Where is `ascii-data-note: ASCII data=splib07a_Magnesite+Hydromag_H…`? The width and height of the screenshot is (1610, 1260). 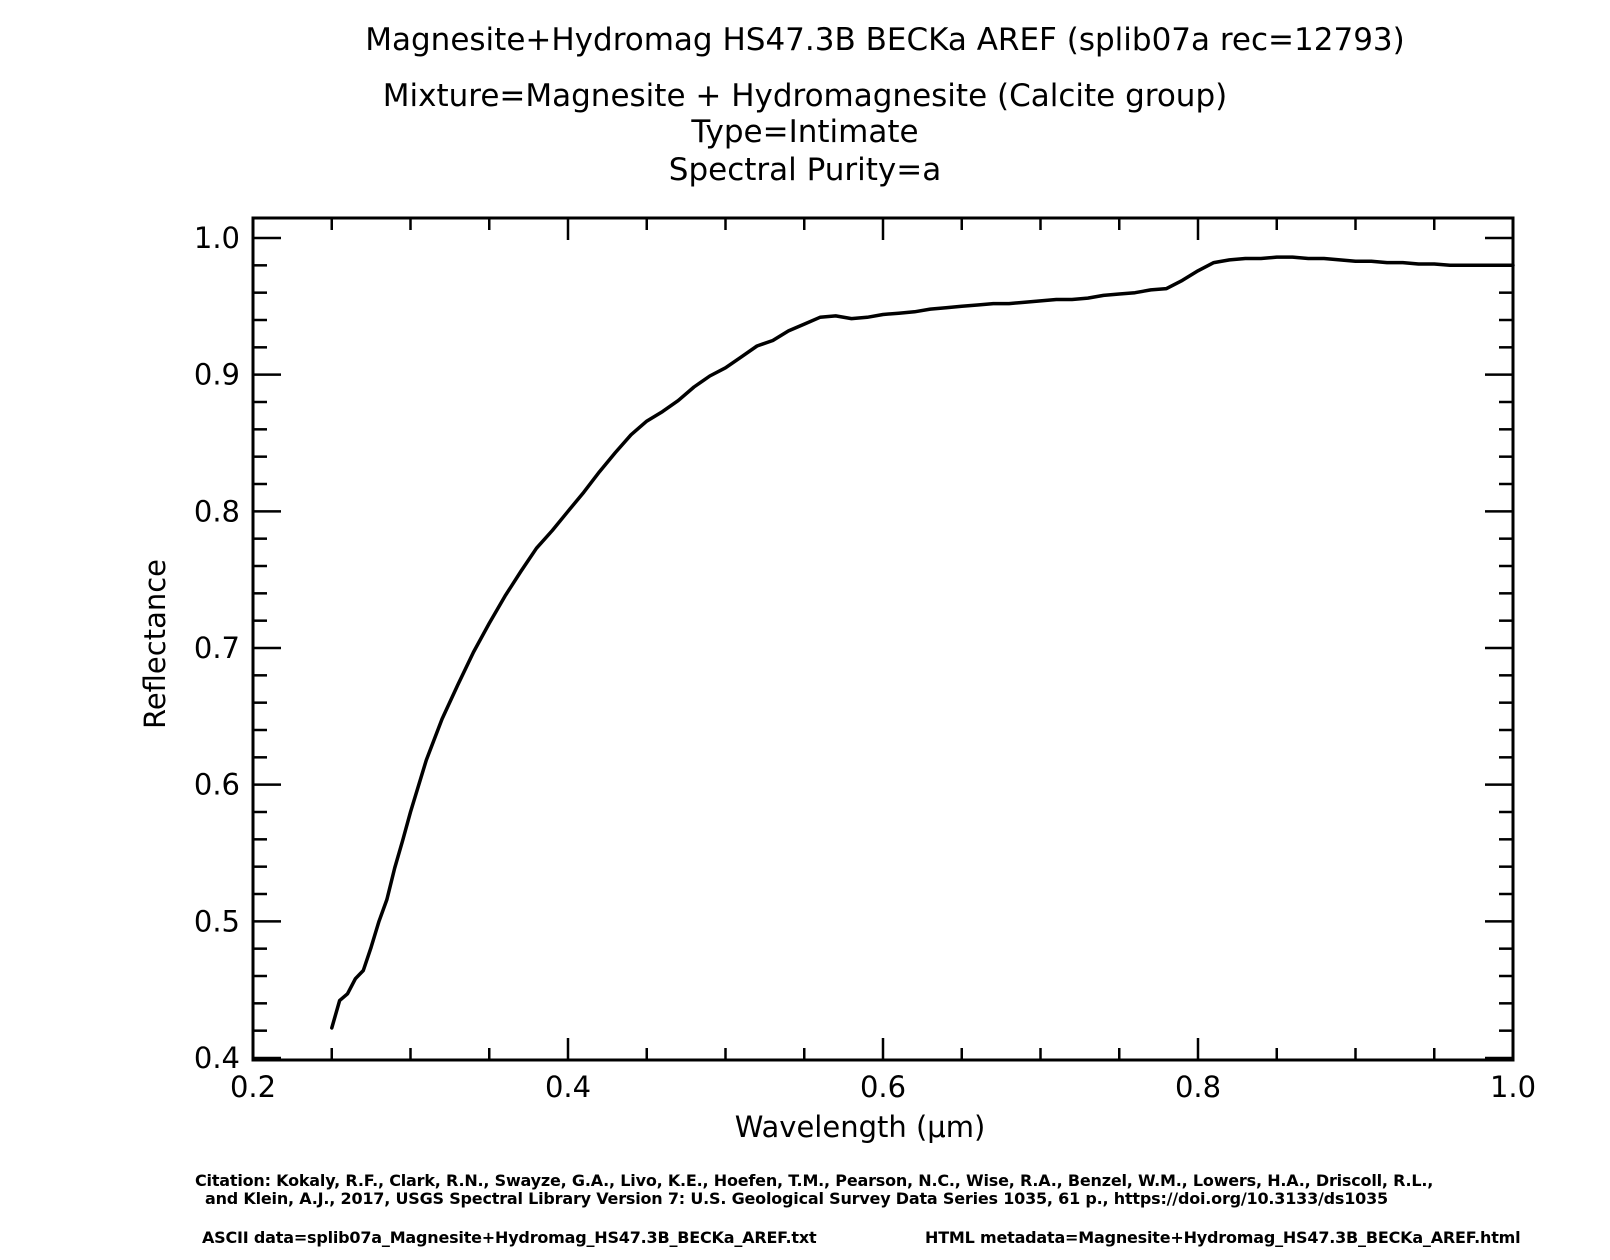 ascii-data-note: ASCII data=splib07a_Magnesite+Hydromag_H… is located at coordinates (509, 1237).